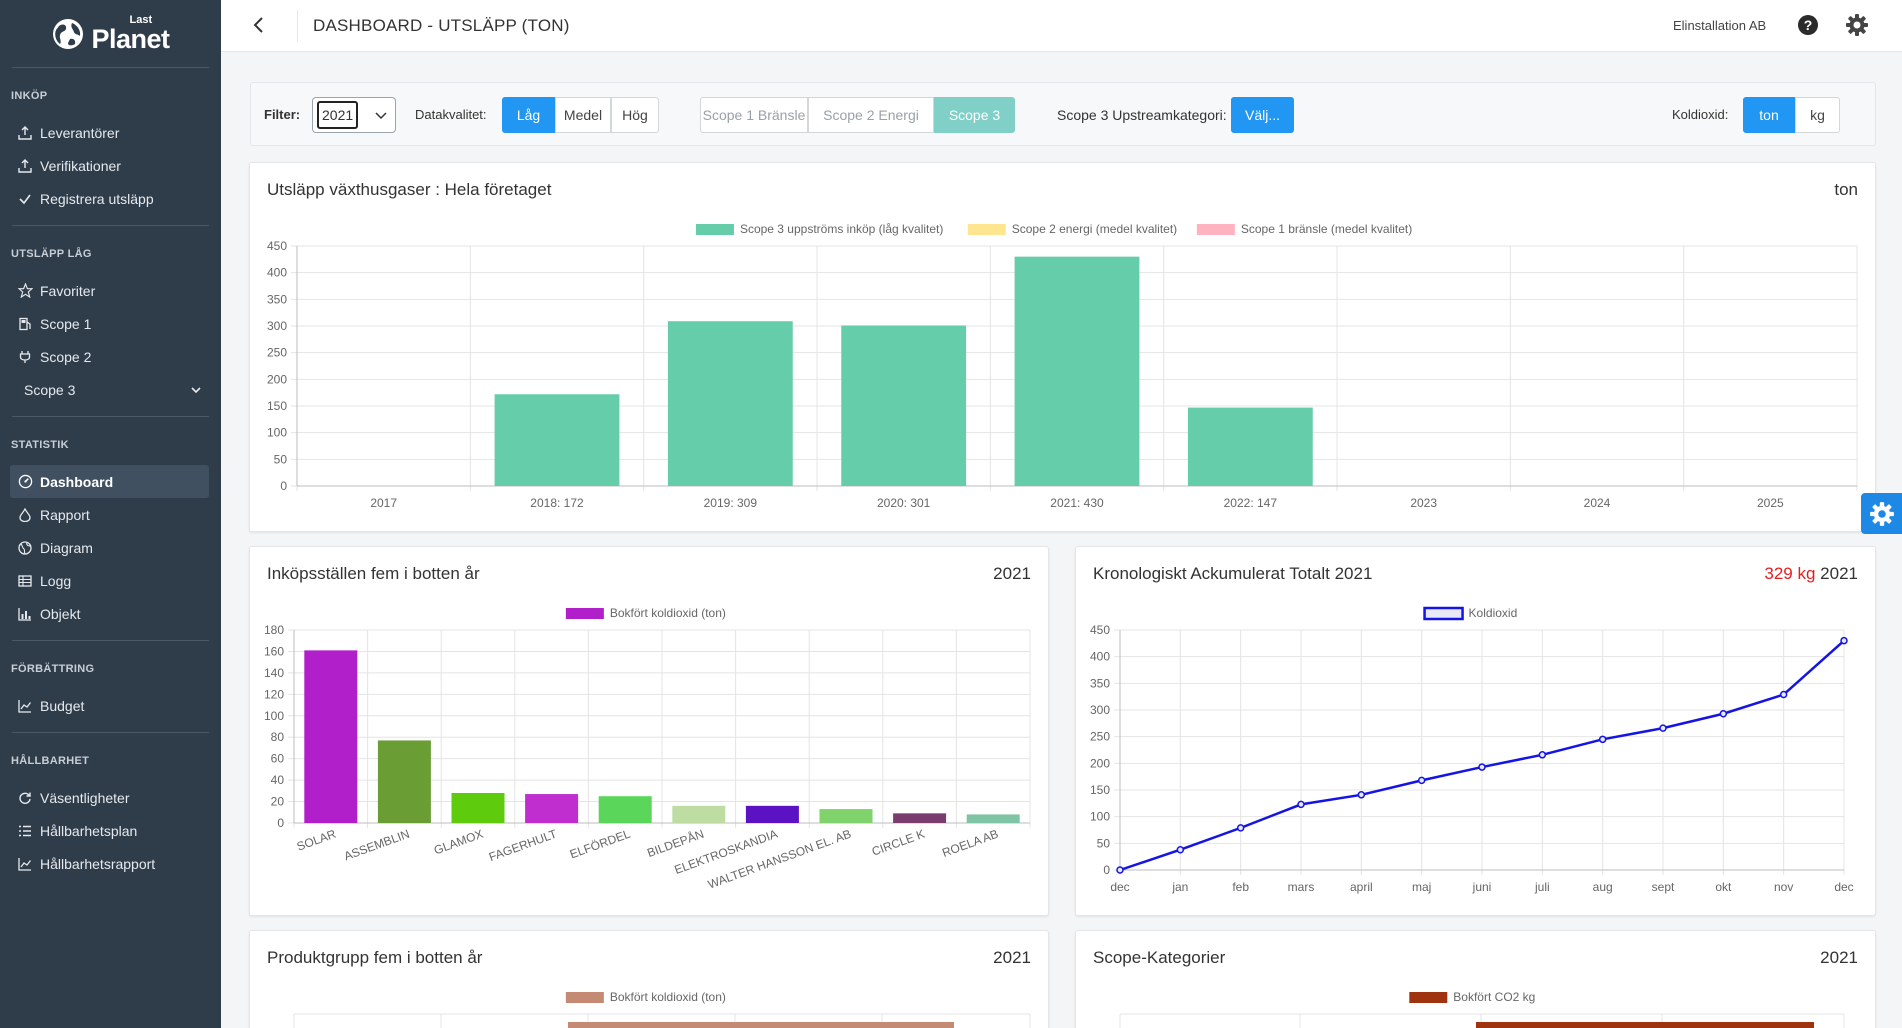 This screenshot has width=1902, height=1028. What do you see at coordinates (1790, 573) in the screenshot?
I see `total-value: 329 kg` at bounding box center [1790, 573].